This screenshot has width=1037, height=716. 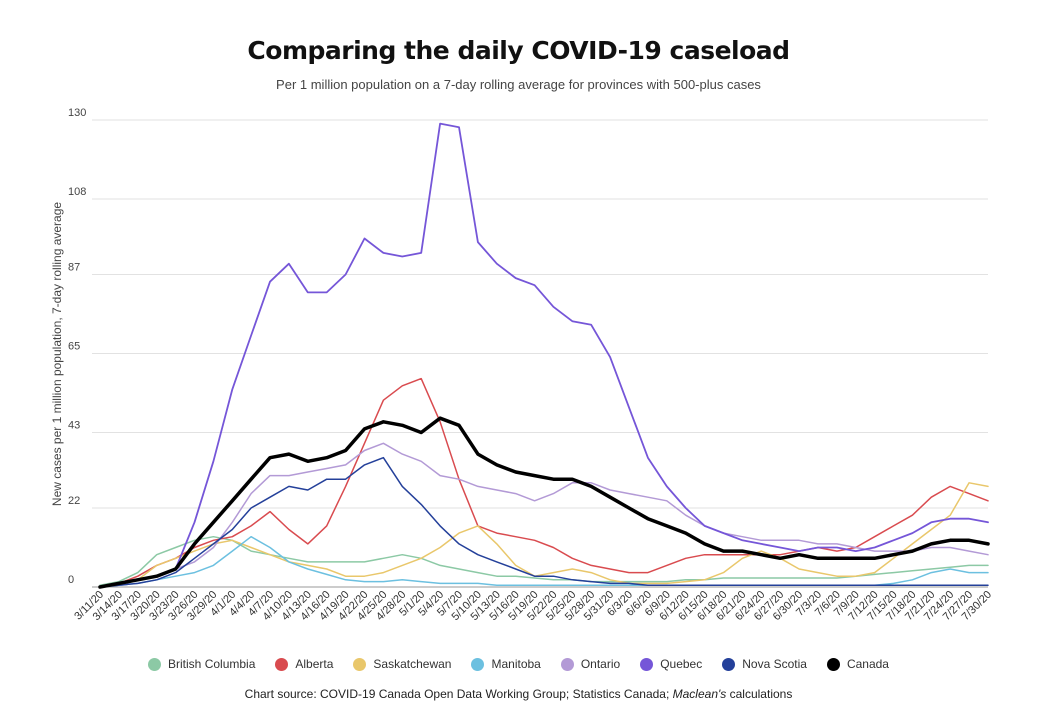 What do you see at coordinates (314, 664) in the screenshot?
I see `legend-label: Alberta` at bounding box center [314, 664].